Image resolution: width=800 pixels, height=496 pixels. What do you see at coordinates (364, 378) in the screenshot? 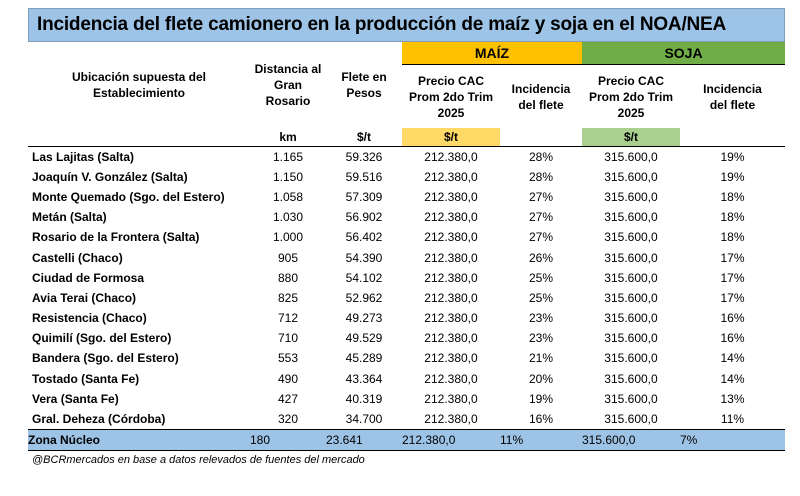
I see `row-freight: 43.364` at bounding box center [364, 378].